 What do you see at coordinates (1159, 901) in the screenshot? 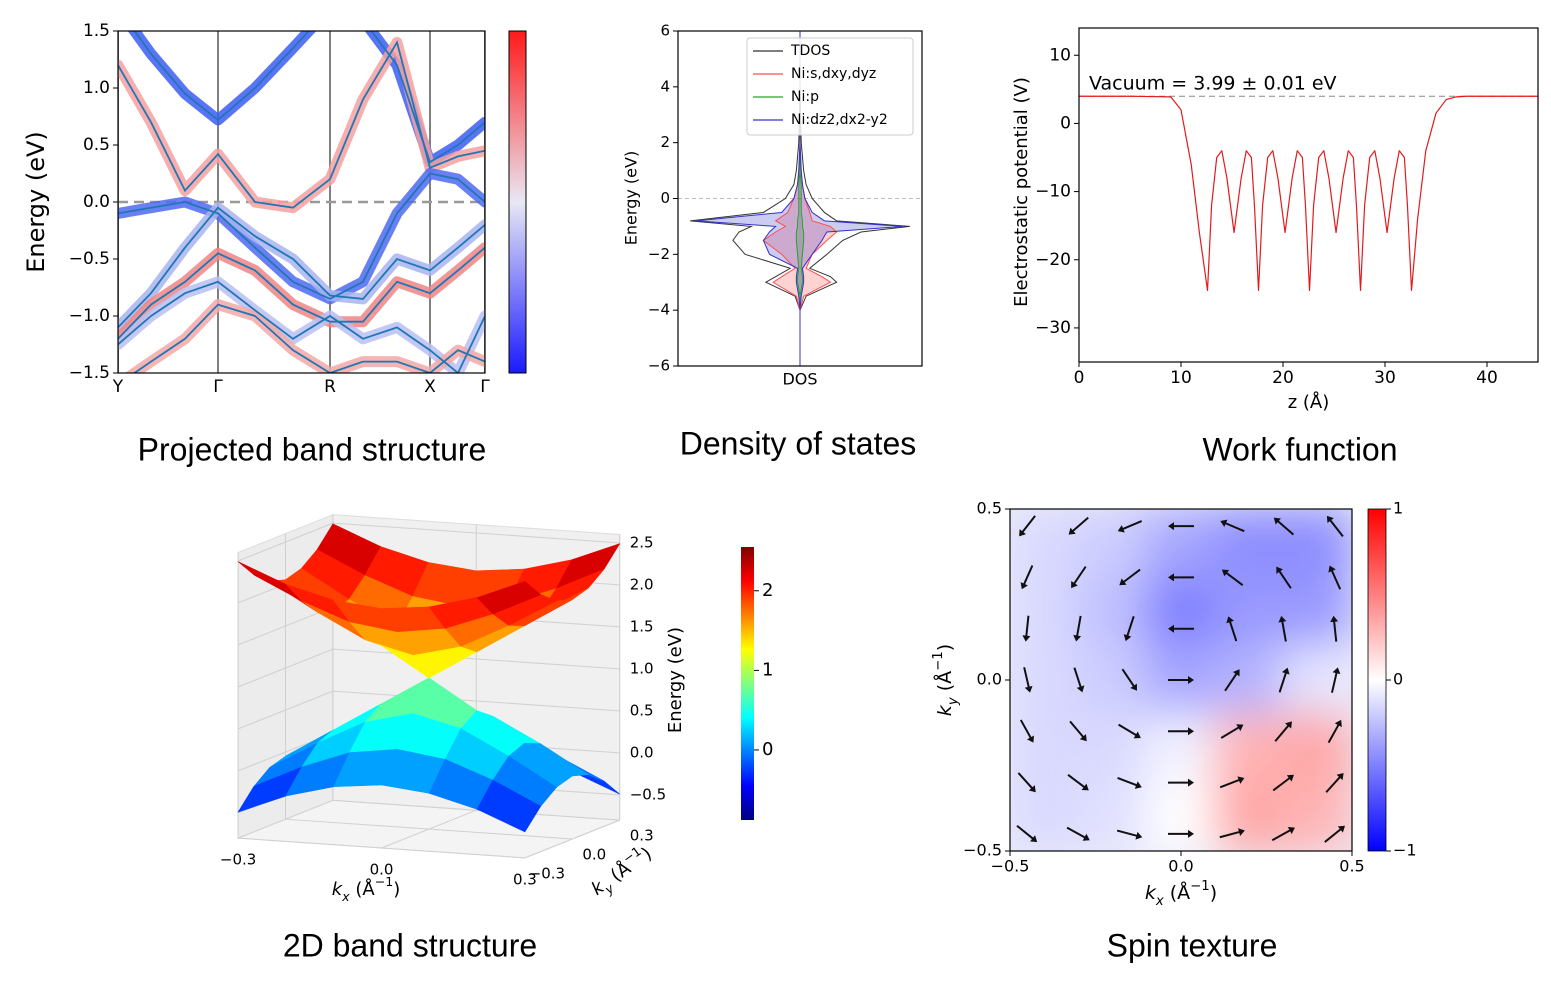
I see `axis-label-part: x` at bounding box center [1159, 901].